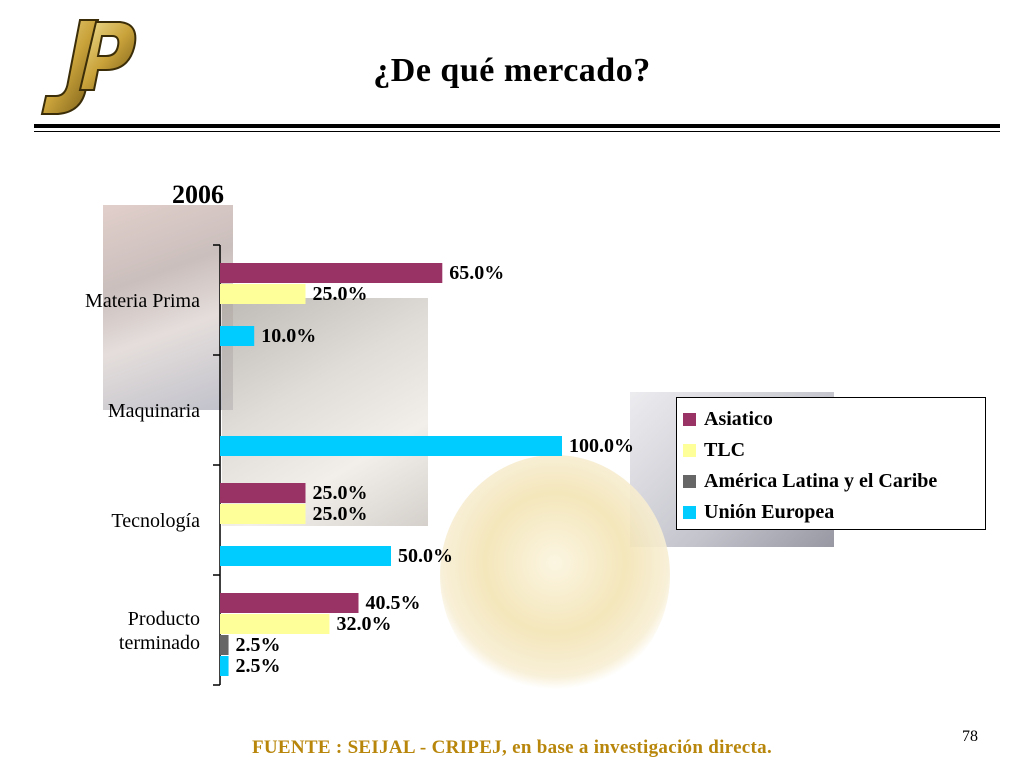 This screenshot has width=1024, height=768. I want to click on bar-value-label: 65.0%, so click(476, 273).